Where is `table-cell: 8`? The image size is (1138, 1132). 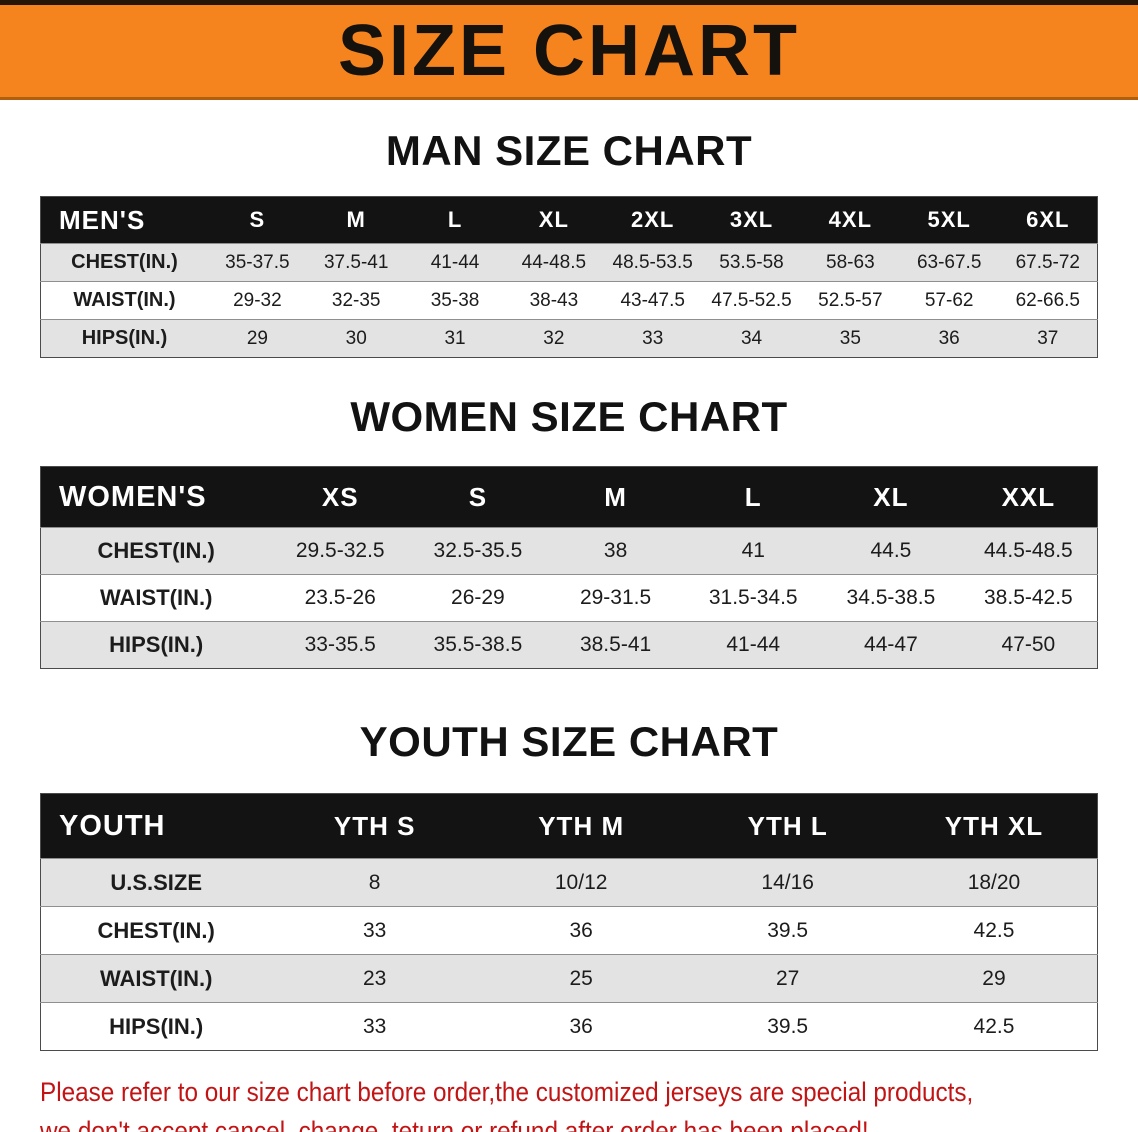
table-cell: 8 is located at coordinates (374, 882).